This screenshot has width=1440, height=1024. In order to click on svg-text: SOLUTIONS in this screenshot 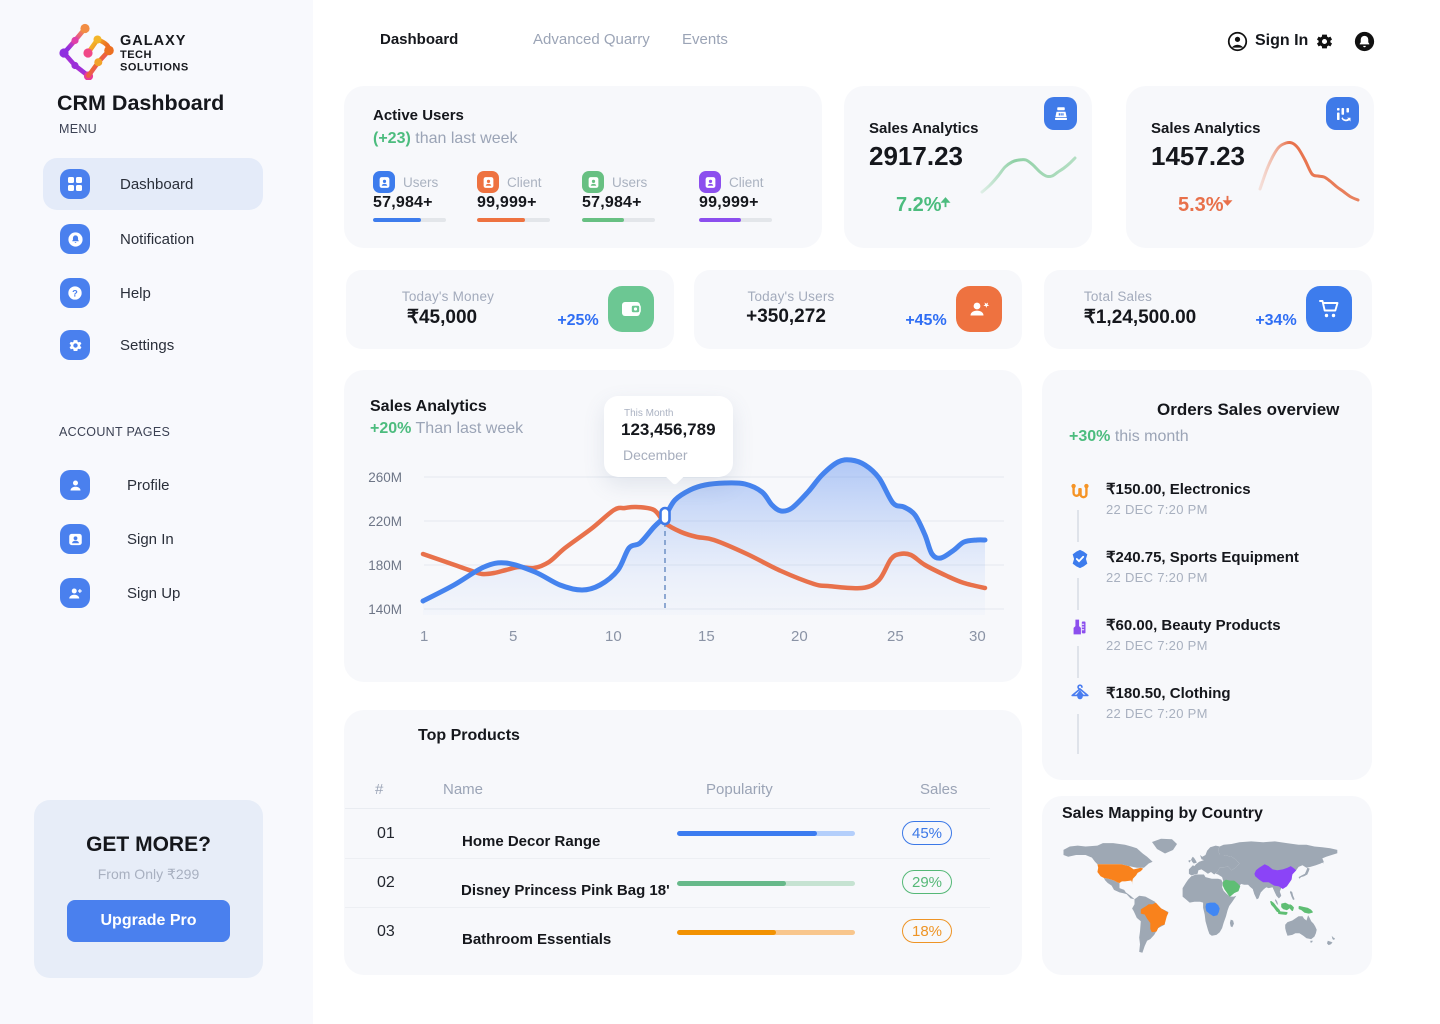, I will do `click(154, 68)`.